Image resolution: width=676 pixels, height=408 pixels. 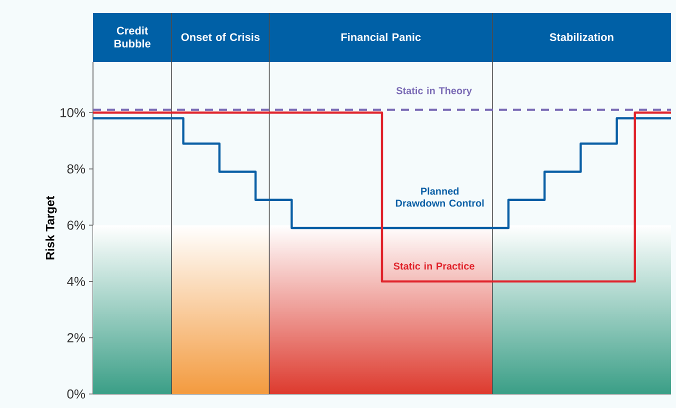 What do you see at coordinates (381, 37) in the screenshot?
I see `text: Financial Panic` at bounding box center [381, 37].